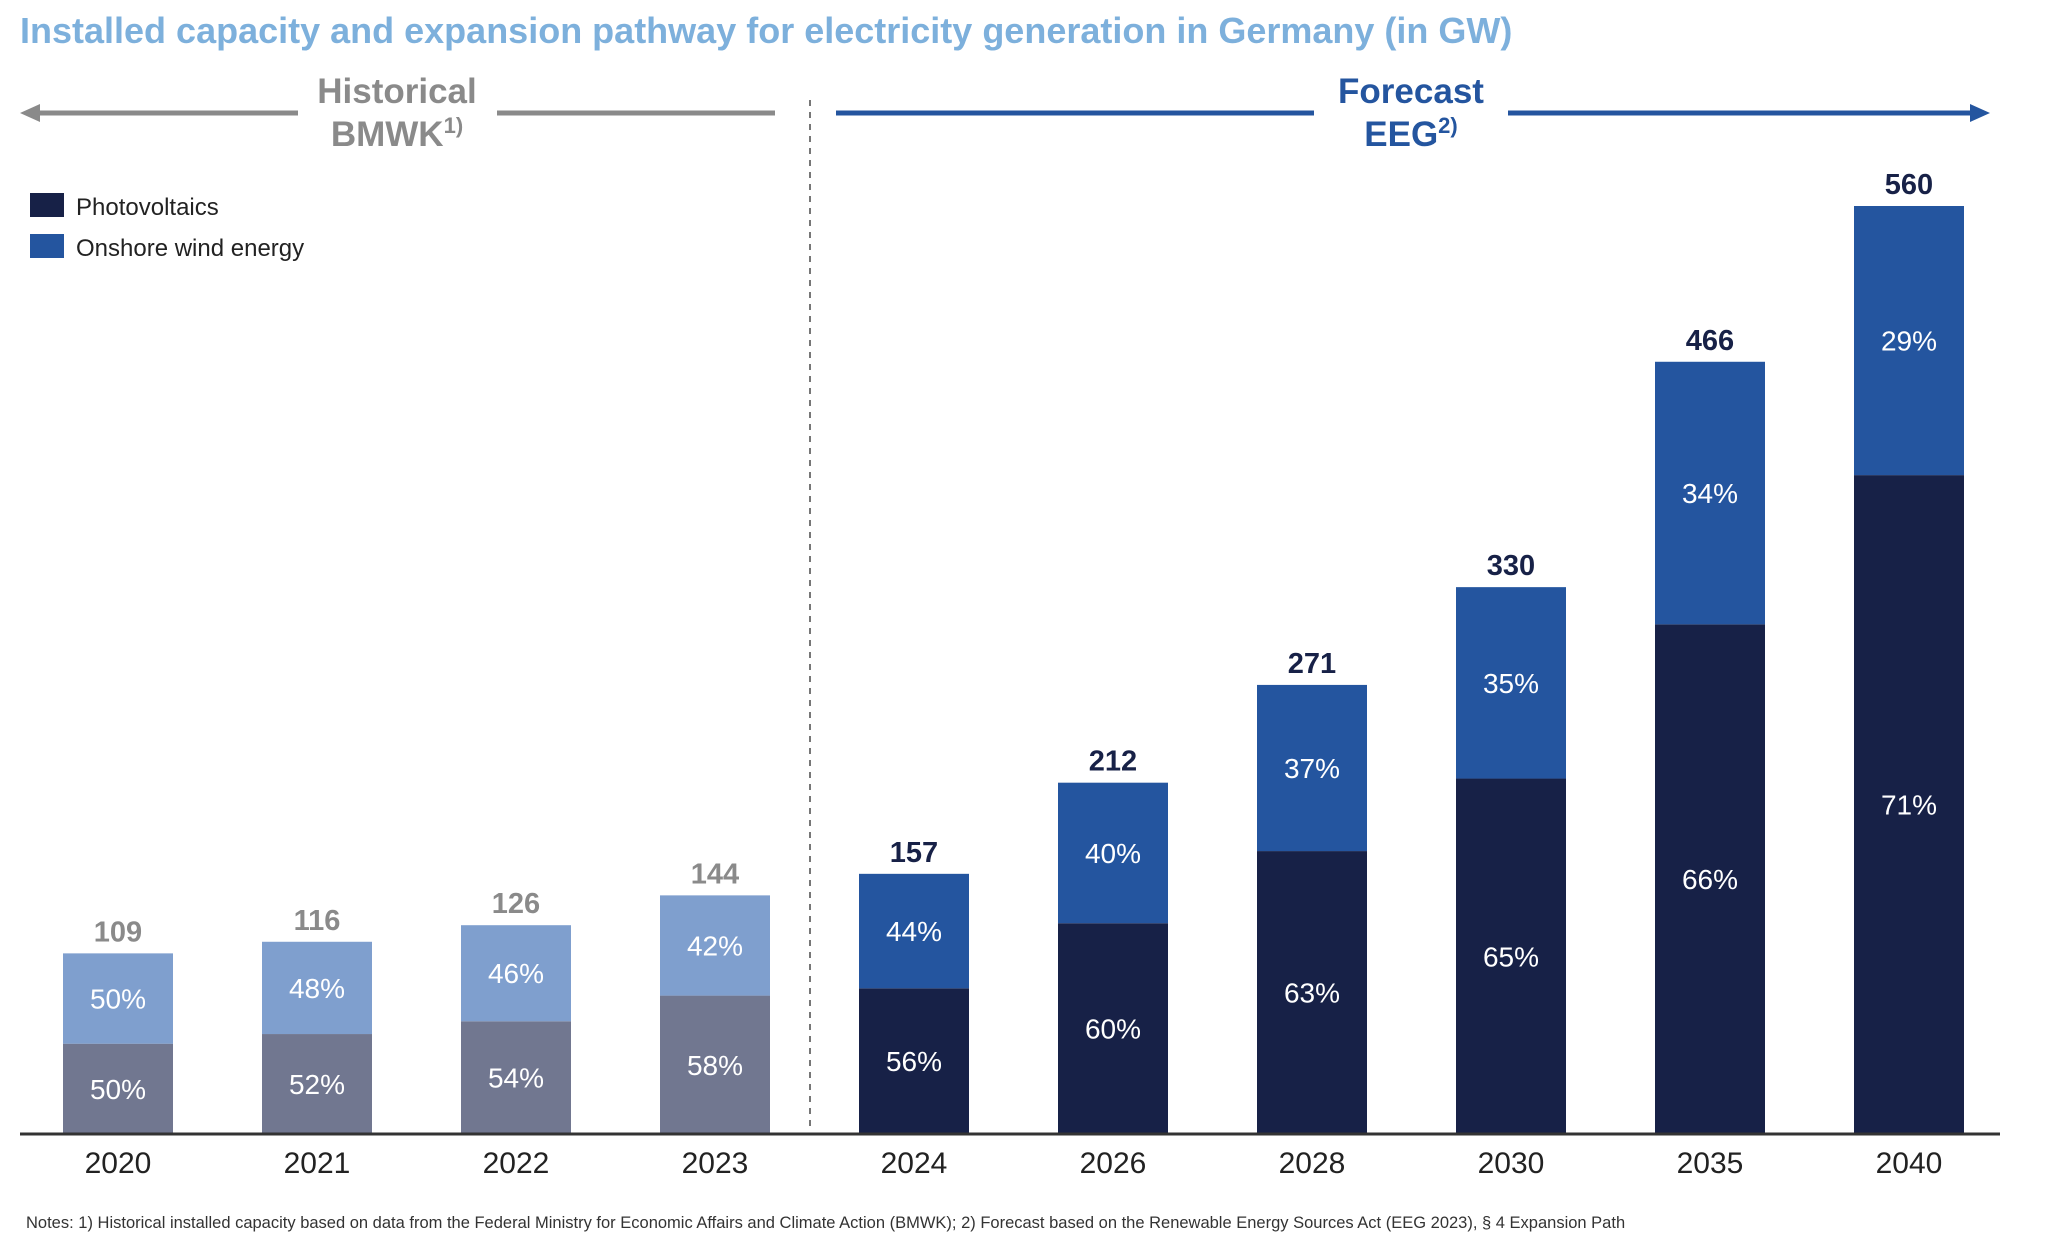 This screenshot has height=1246, width=2048. I want to click on label-total-2026: 212, so click(1113, 762).